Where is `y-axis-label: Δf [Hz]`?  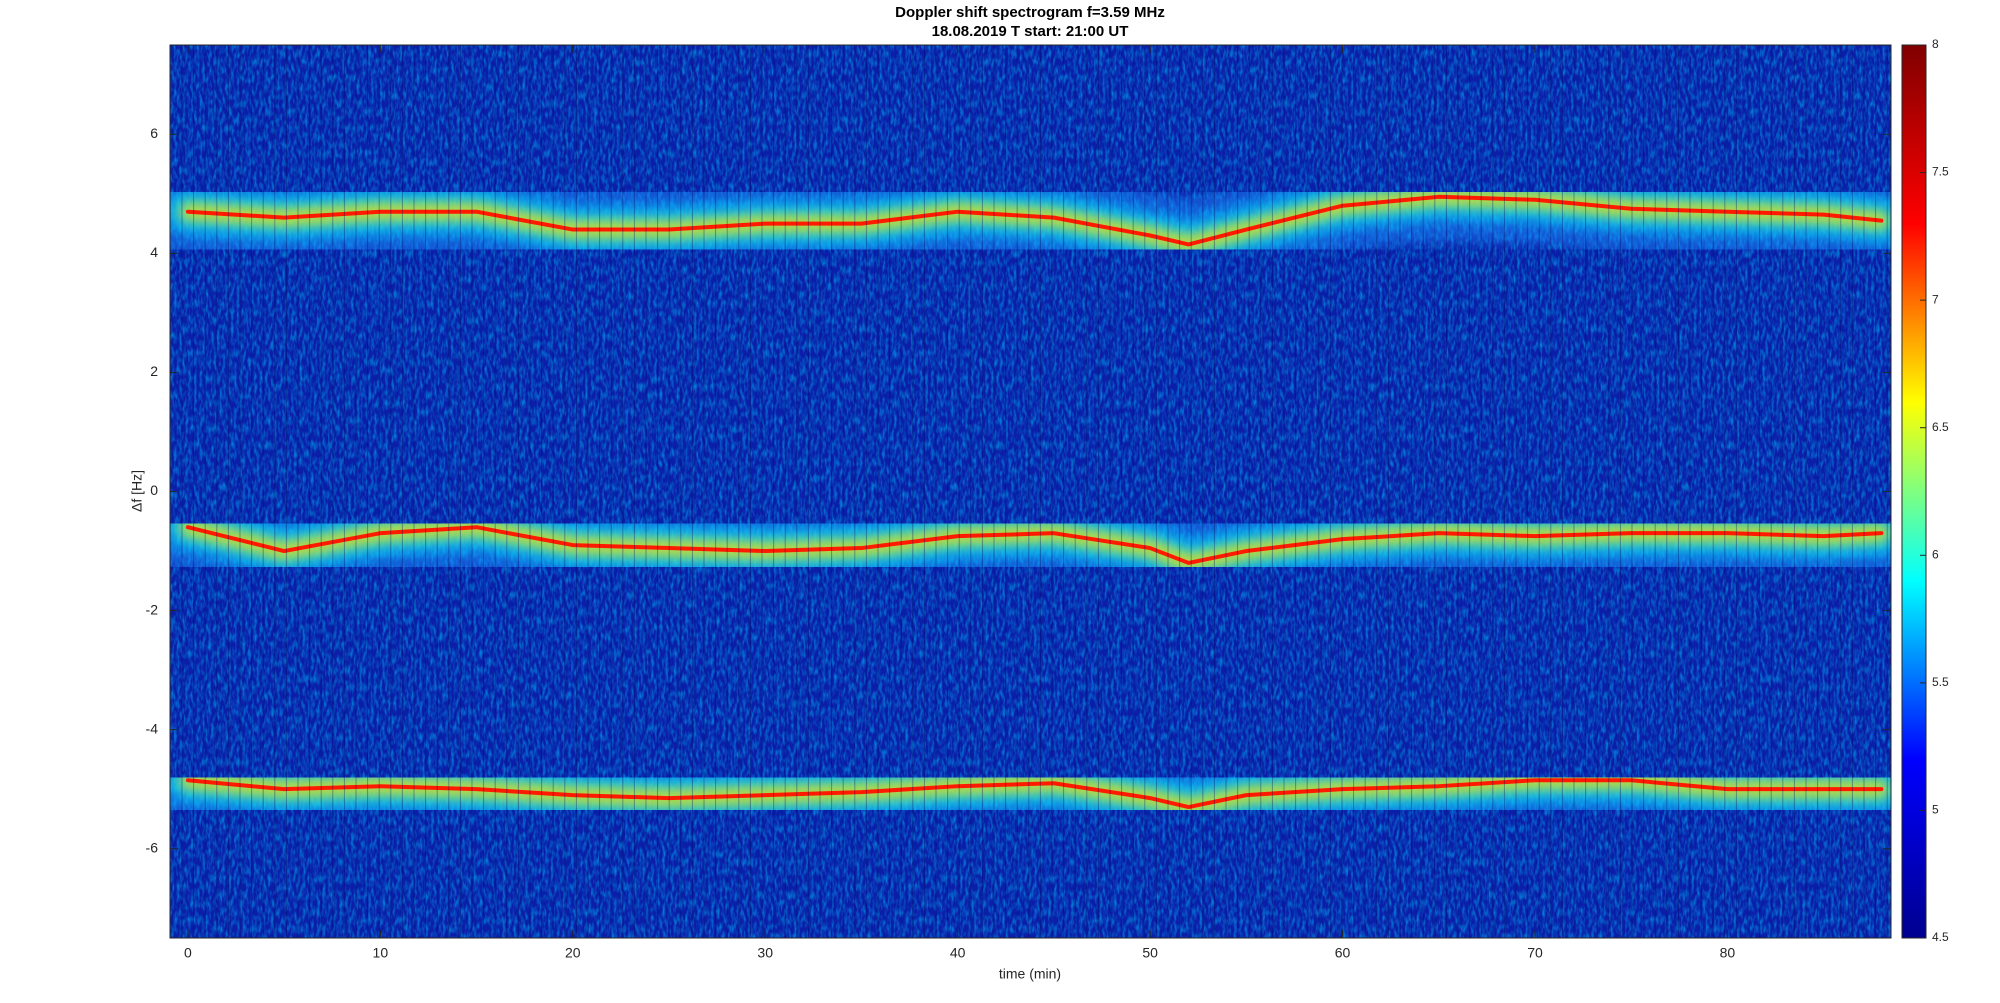 y-axis-label: Δf [Hz] is located at coordinates (137, 491).